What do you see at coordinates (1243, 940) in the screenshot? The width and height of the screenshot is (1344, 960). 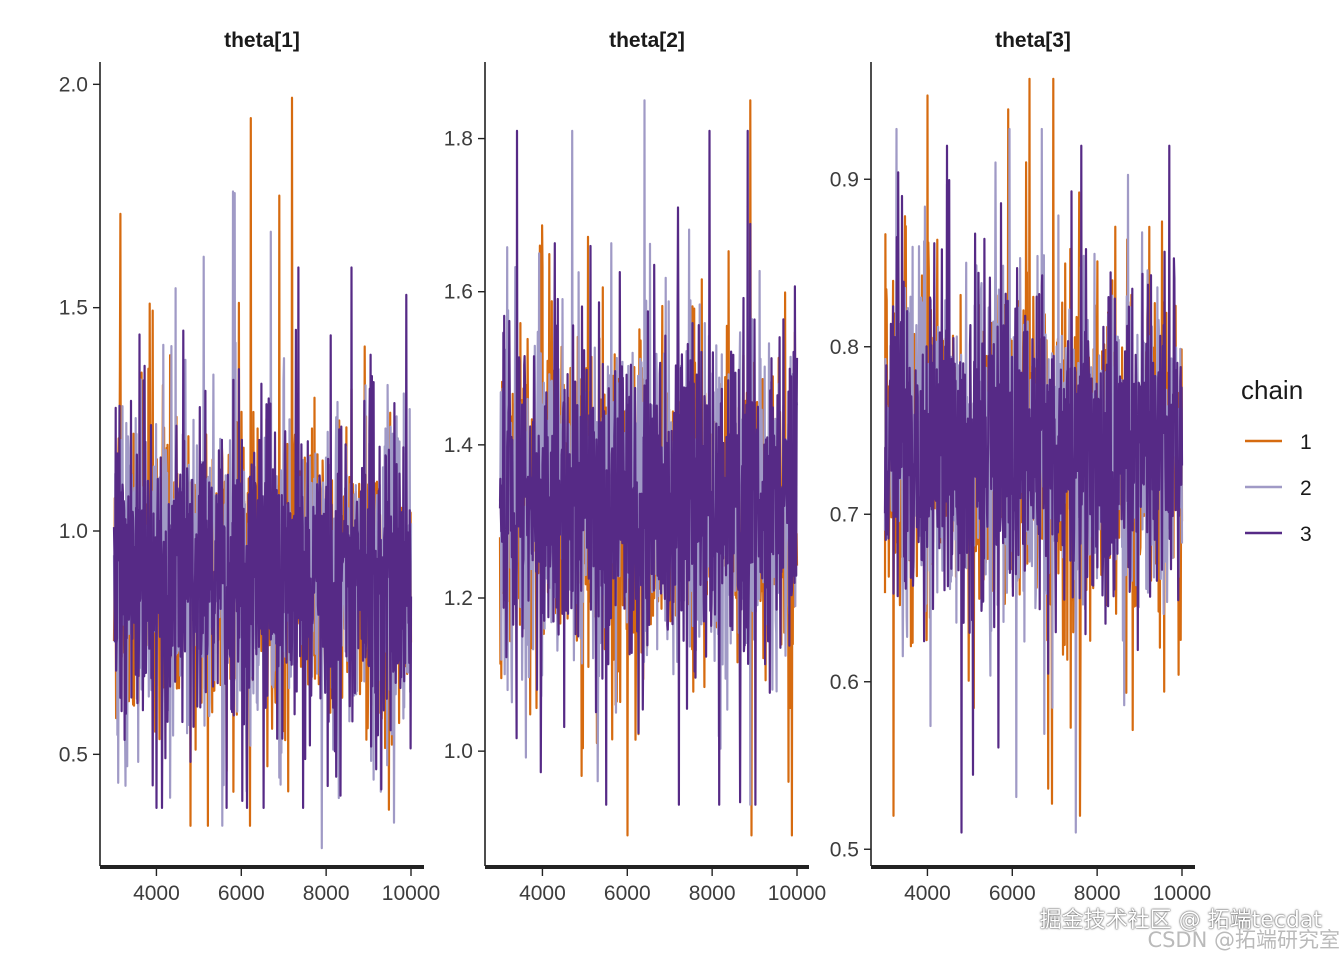 I see `watermark-csdn: CSDN @拓端研究室` at bounding box center [1243, 940].